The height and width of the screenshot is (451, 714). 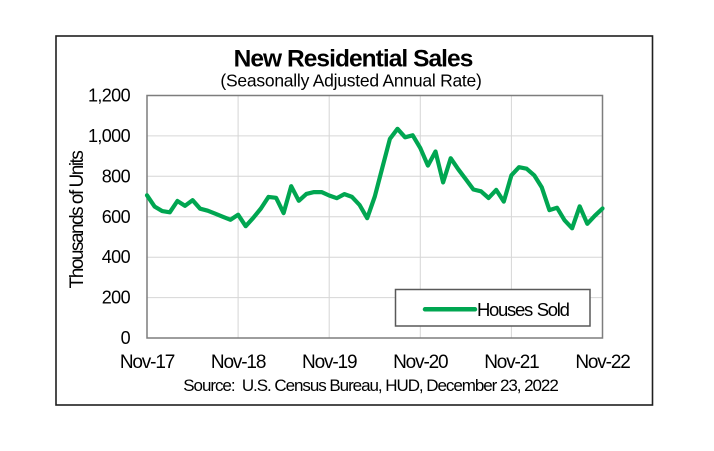 I want to click on svg-text: Nov-18, so click(x=238, y=362).